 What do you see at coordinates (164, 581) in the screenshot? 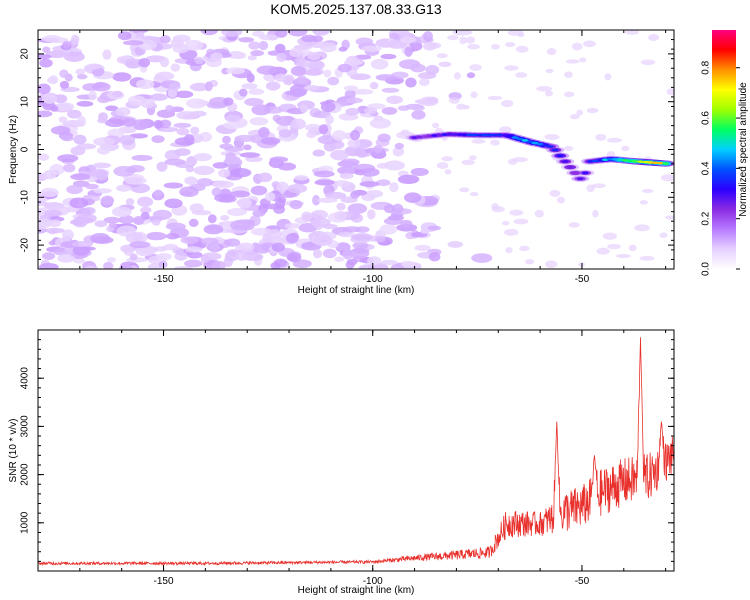
I see `x-tick-label: -150` at bounding box center [164, 581].